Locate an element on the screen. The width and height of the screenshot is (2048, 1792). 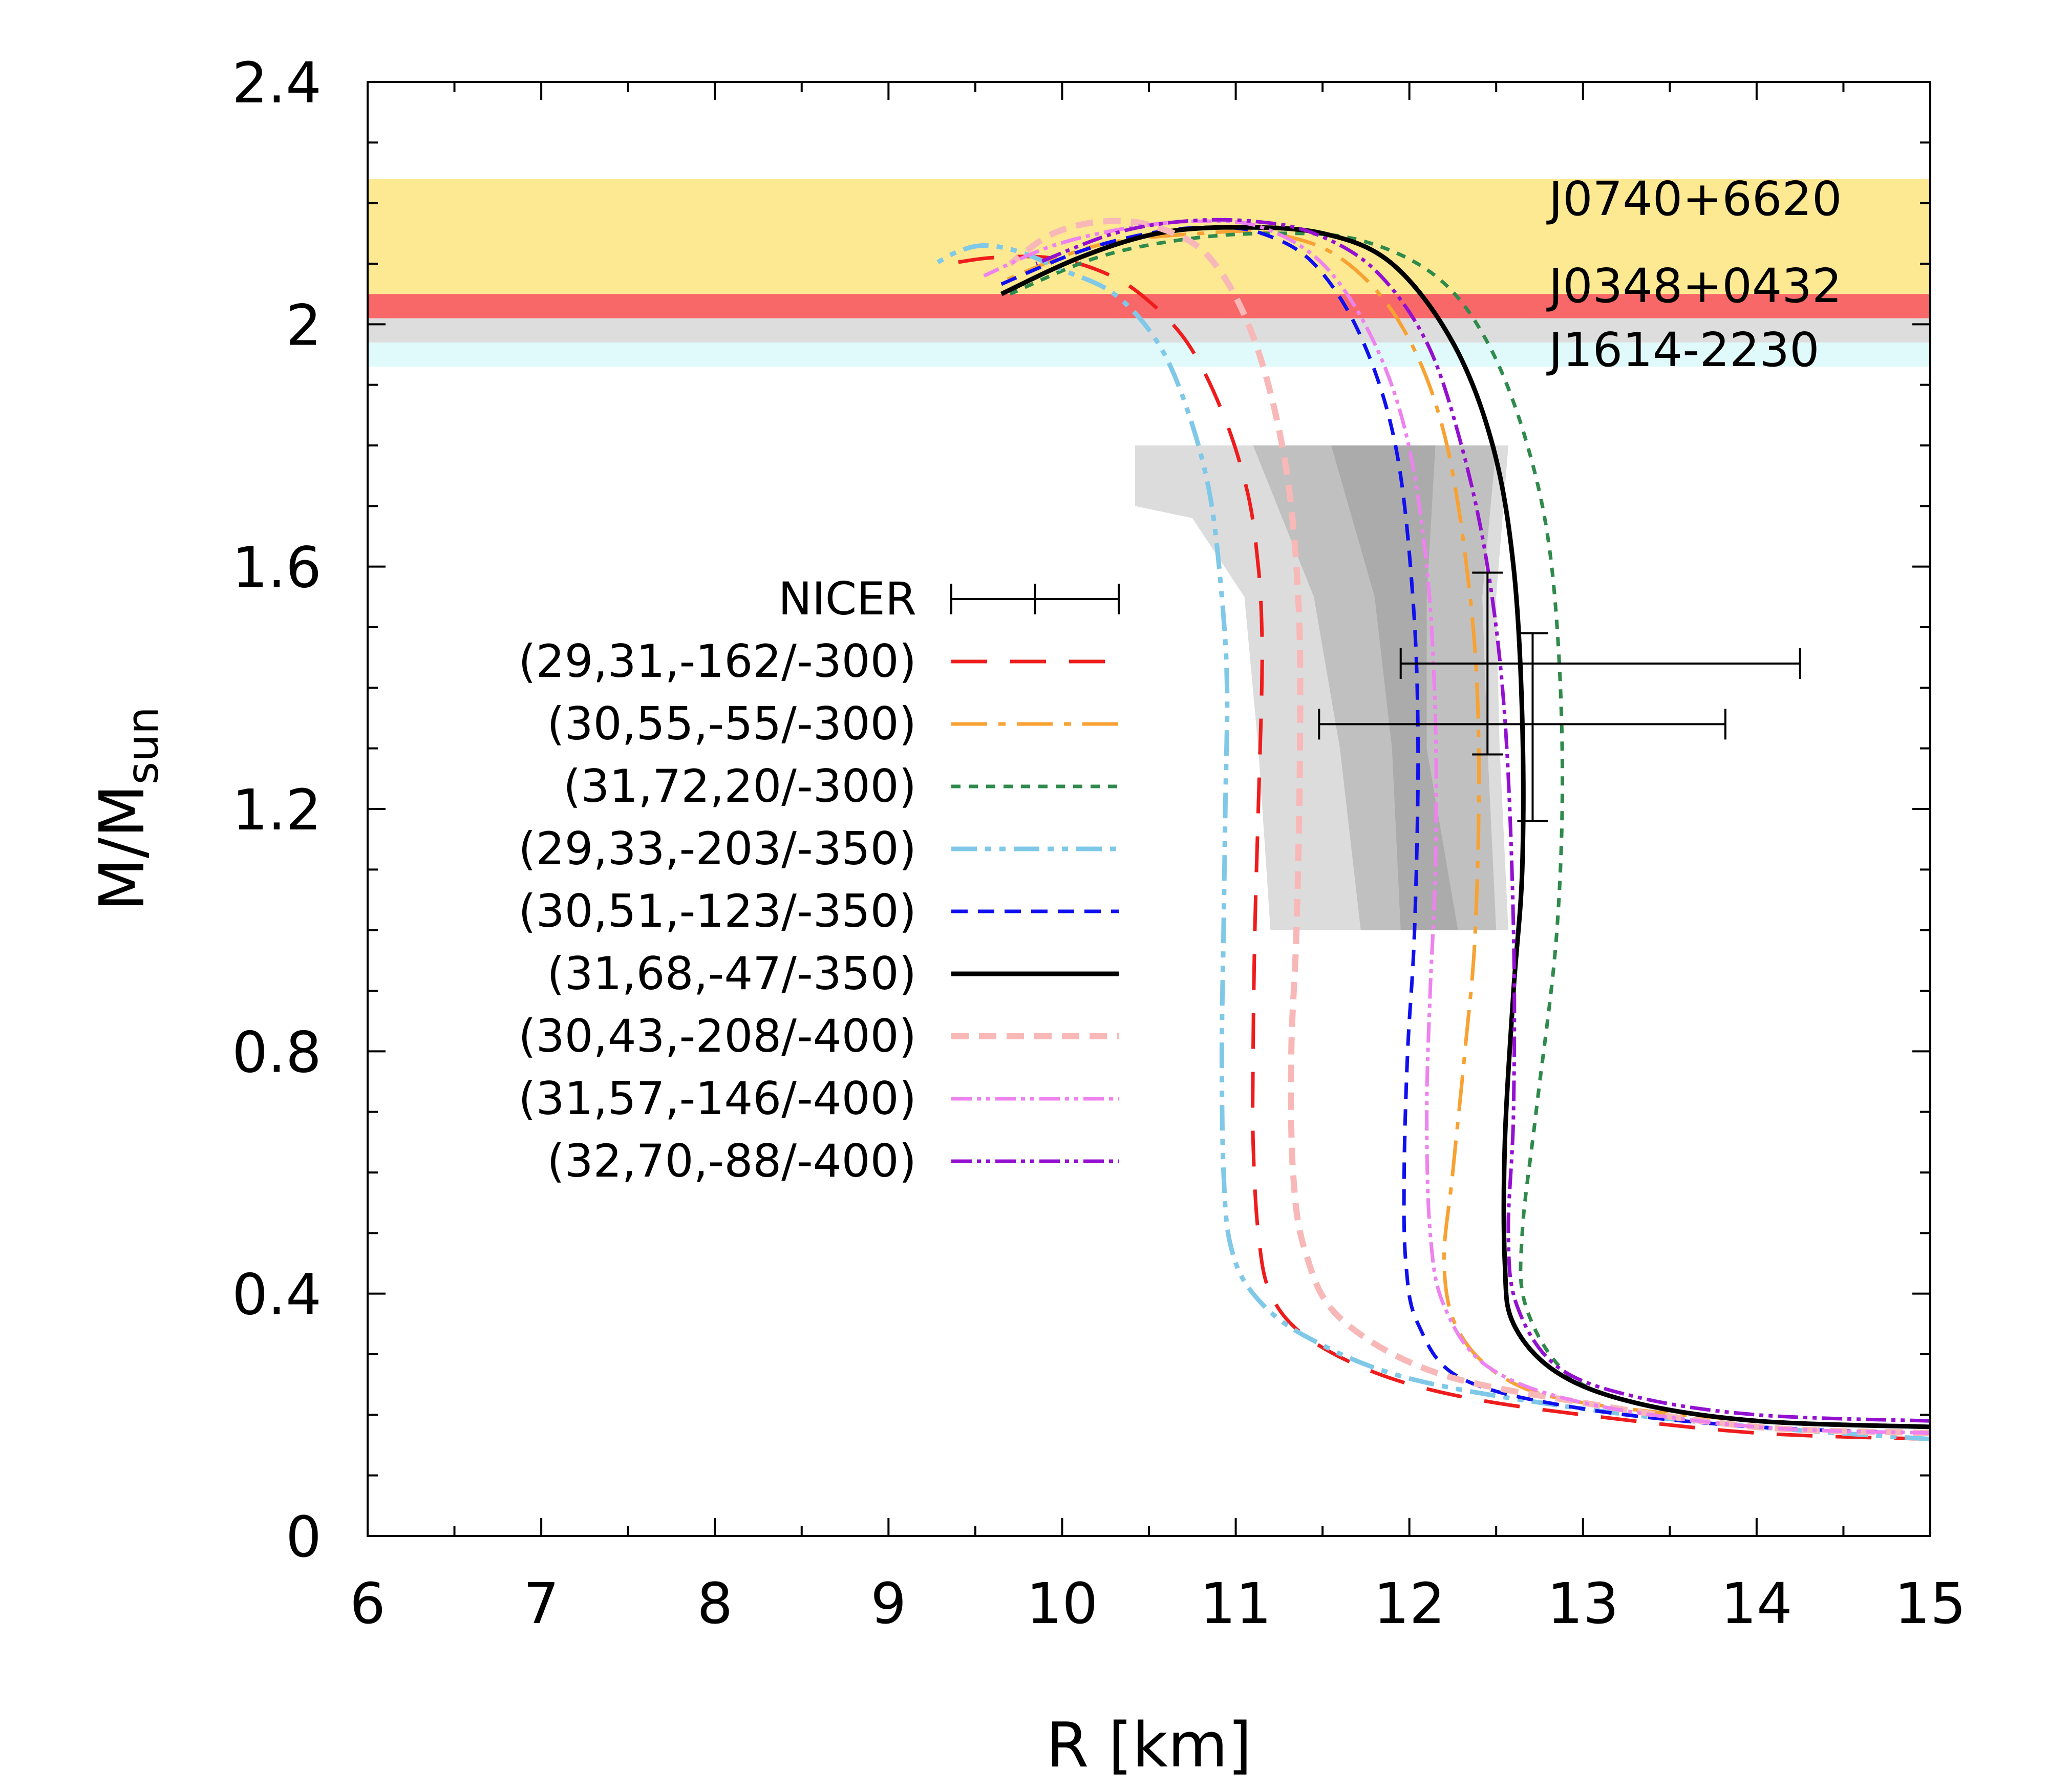
mass-bands is located at coordinates (1149, 273).